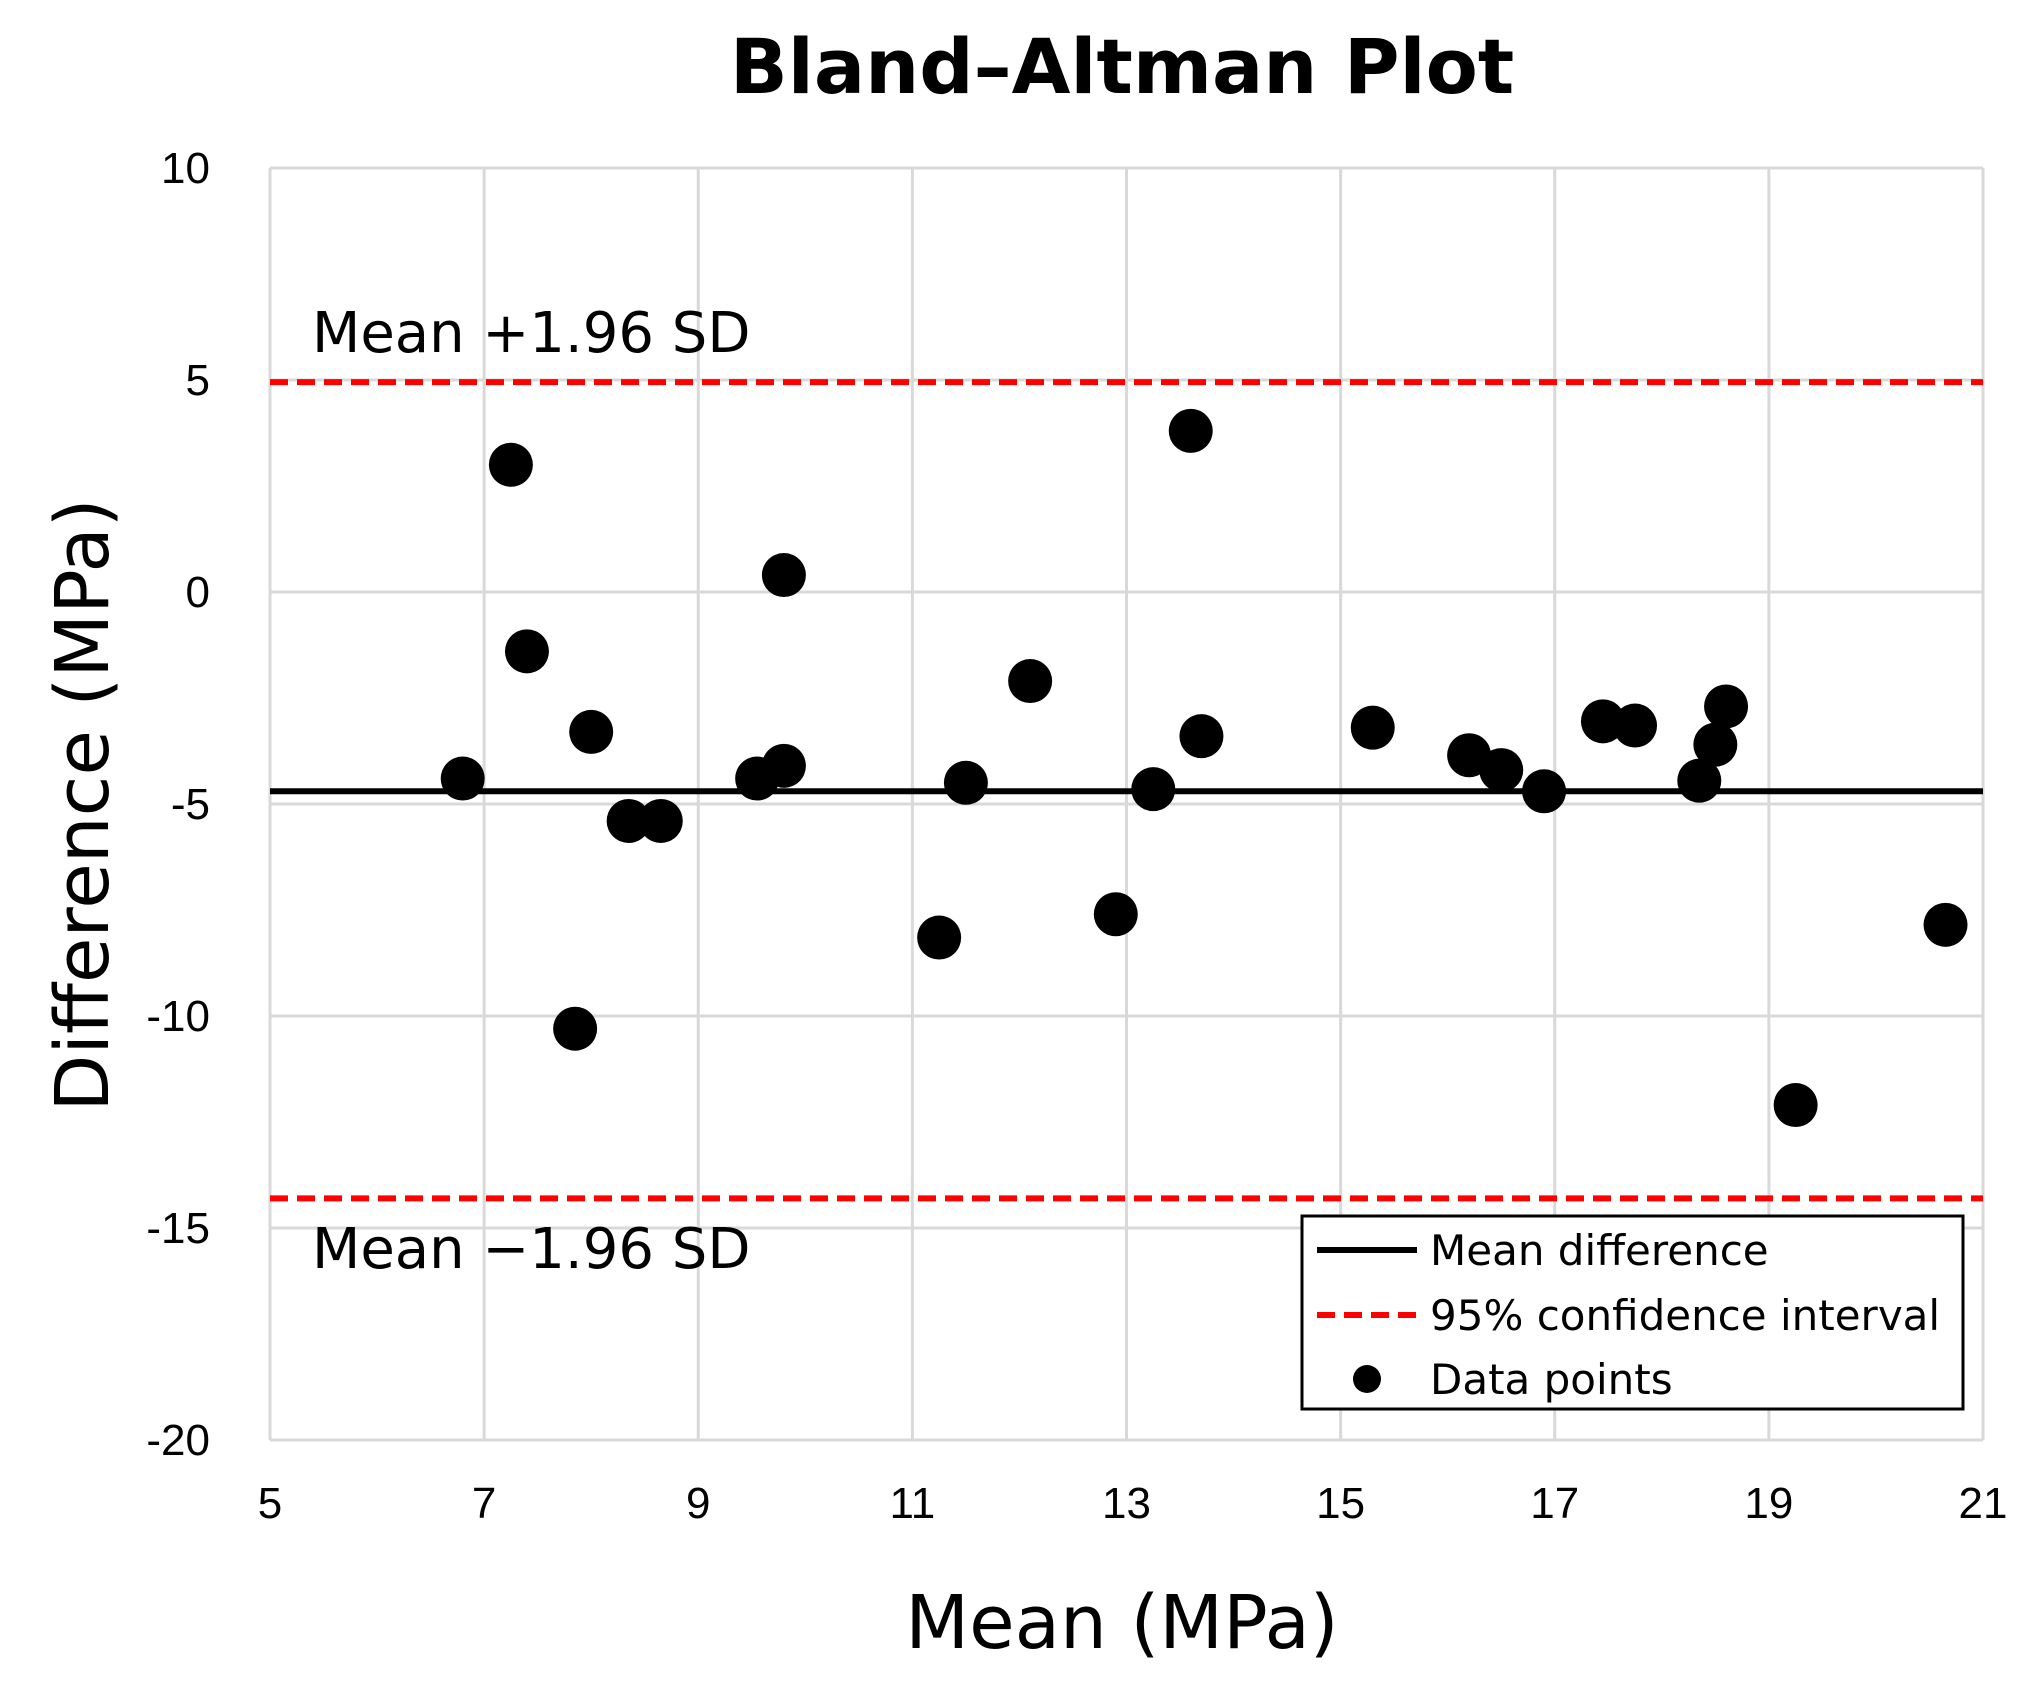  Describe the element at coordinates (1685, 1315) in the screenshot. I see `legend-entry-confidence-interval: 95% confidence interval` at that location.